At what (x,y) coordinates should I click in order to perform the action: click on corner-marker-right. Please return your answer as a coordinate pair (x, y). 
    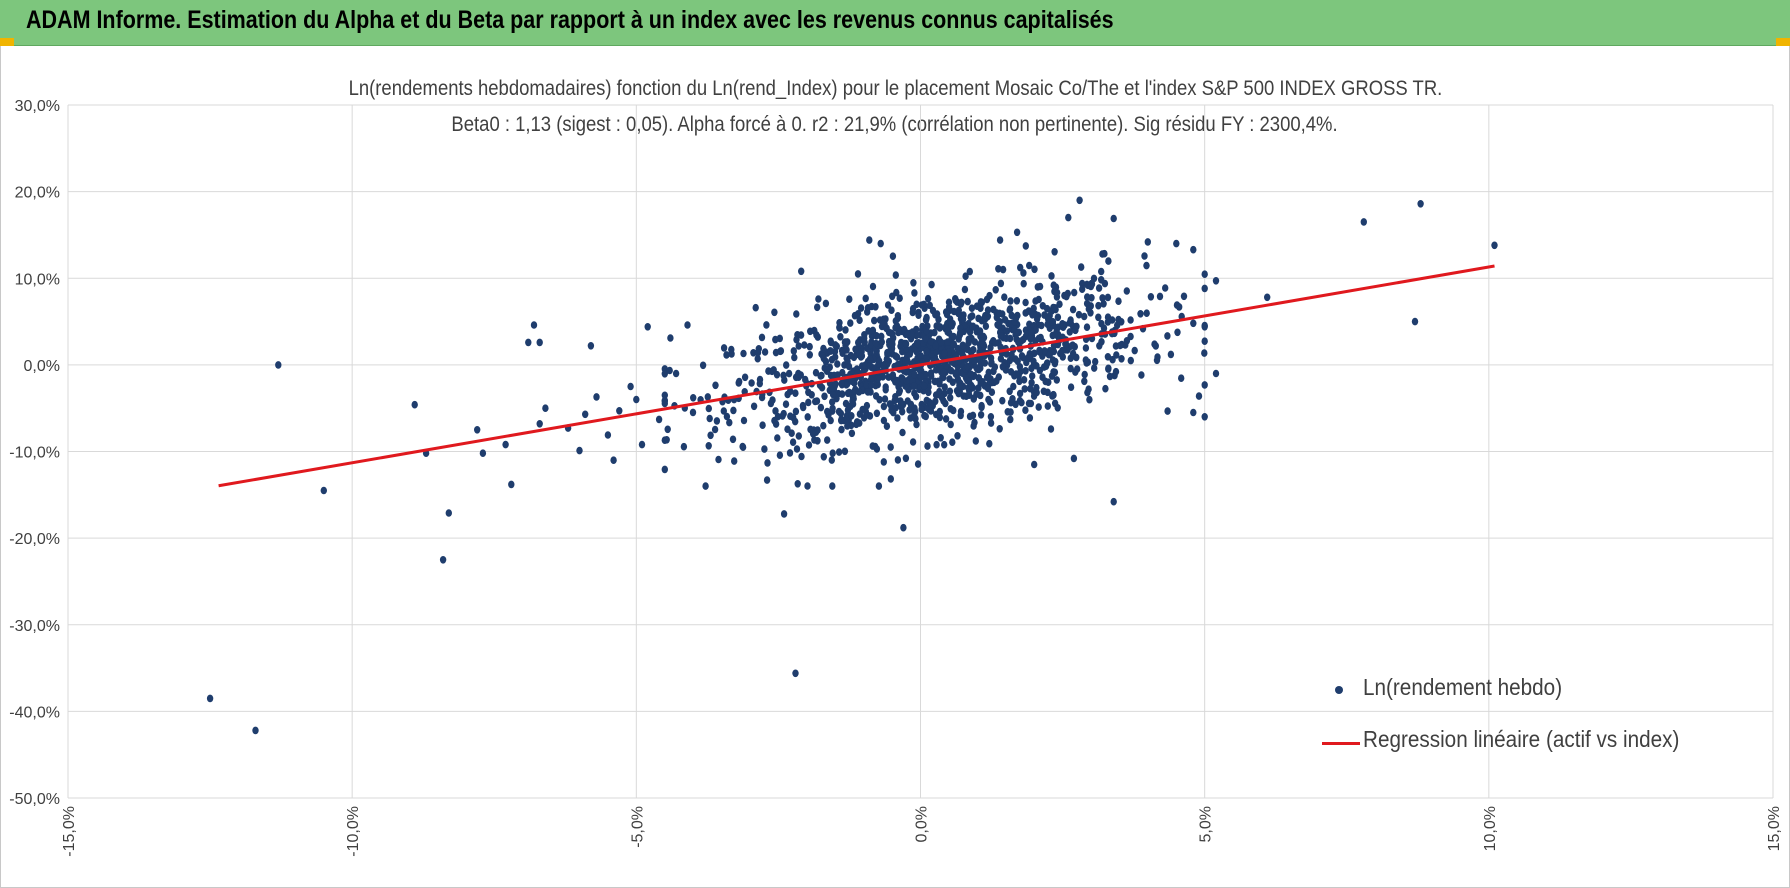
    Looking at the image, I should click on (1783, 42).